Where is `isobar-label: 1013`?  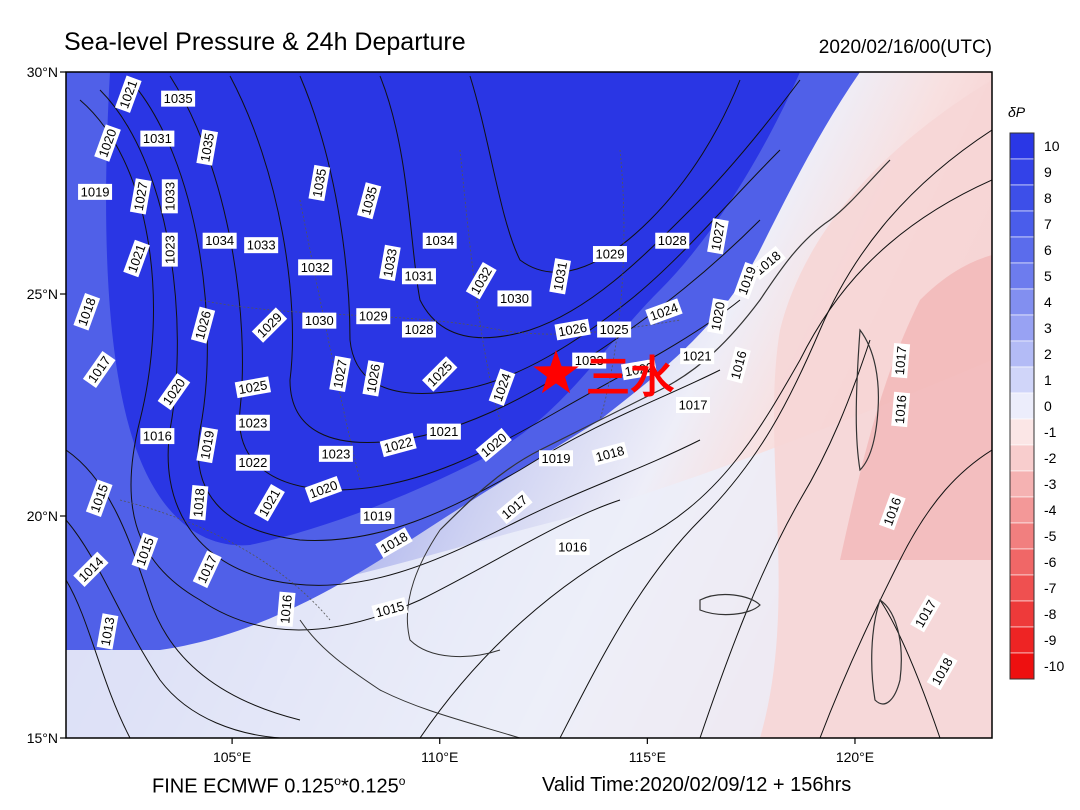 isobar-label: 1013 is located at coordinates (107, 631).